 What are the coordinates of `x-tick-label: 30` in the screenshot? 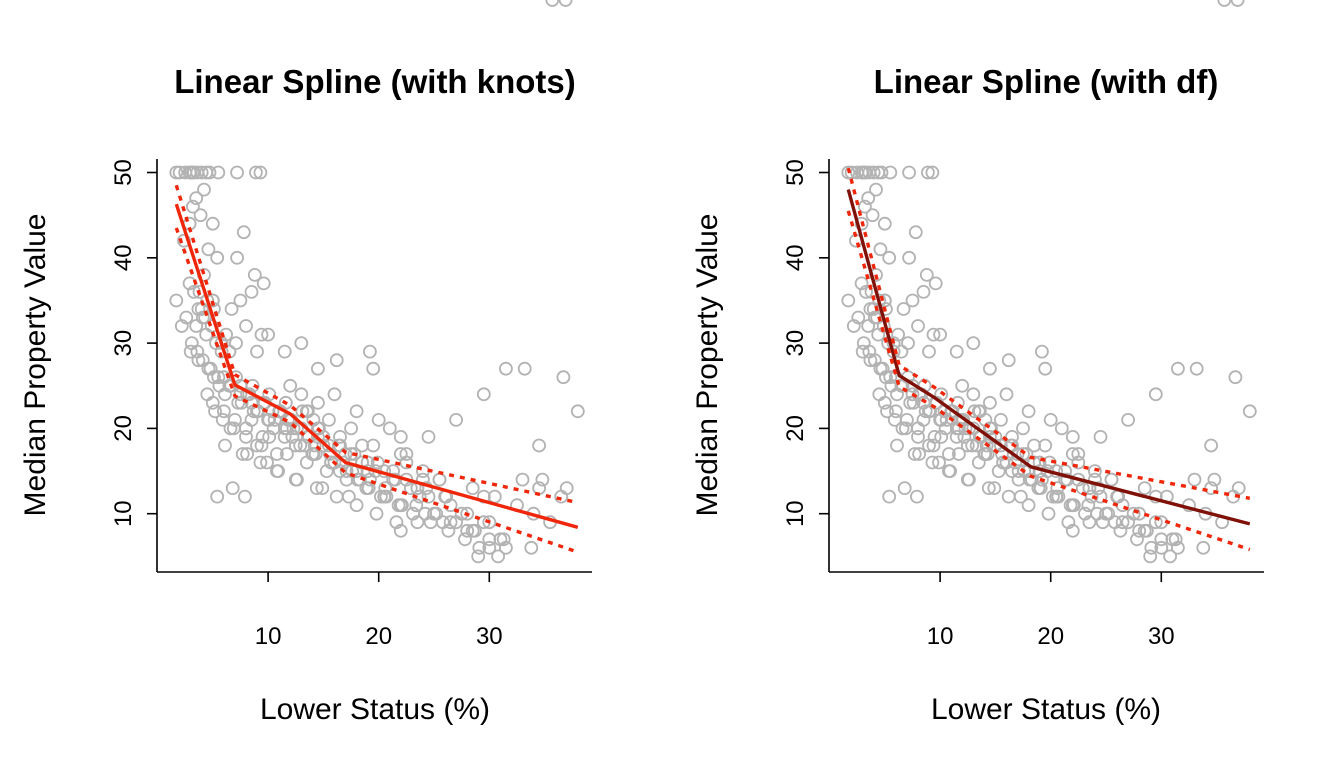 It's located at (489, 636).